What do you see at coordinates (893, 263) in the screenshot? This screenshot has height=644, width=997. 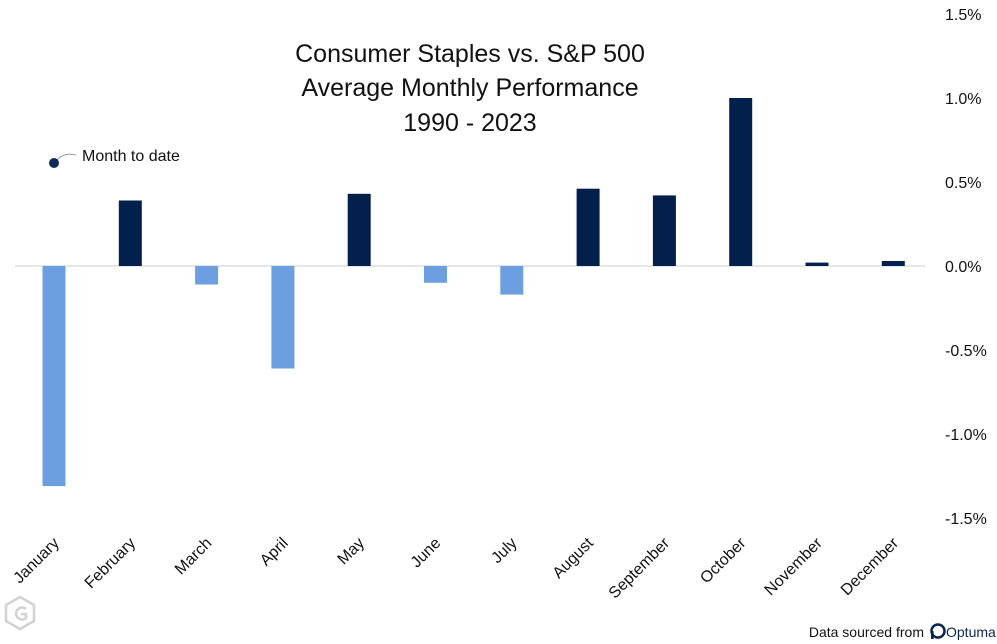 I see `bar-december` at bounding box center [893, 263].